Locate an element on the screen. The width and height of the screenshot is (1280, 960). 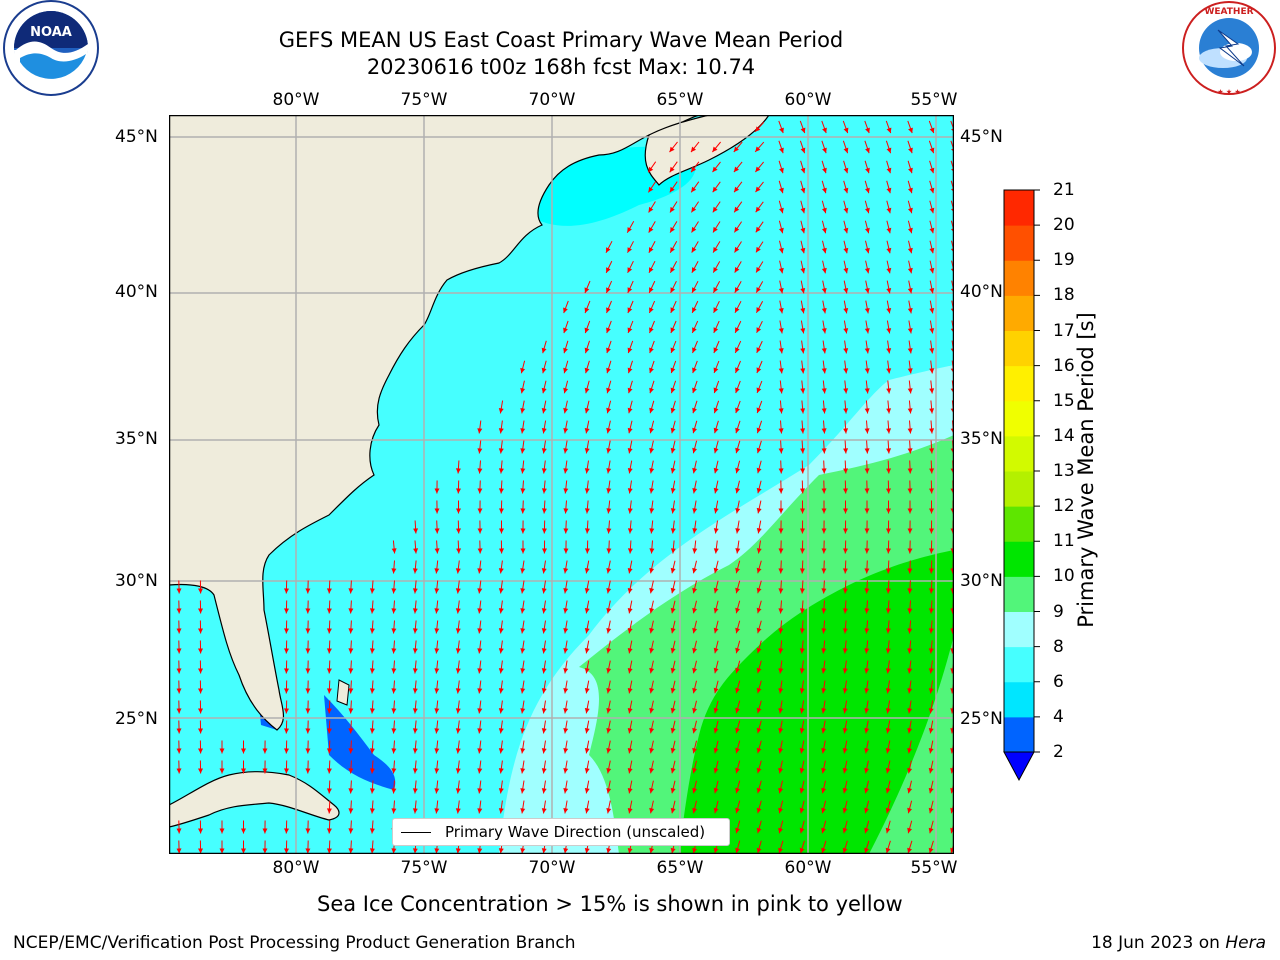
nova-scotia-land is located at coordinates (707, 150).